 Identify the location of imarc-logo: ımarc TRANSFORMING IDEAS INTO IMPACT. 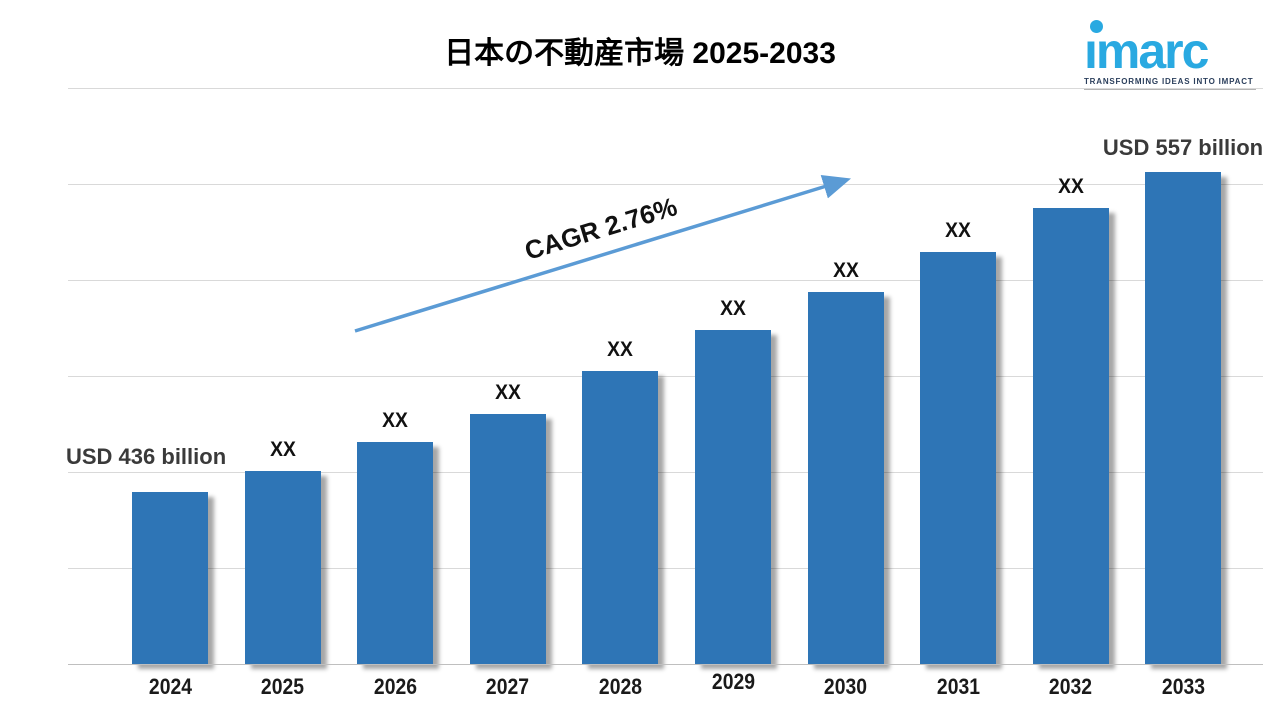
(1174, 51).